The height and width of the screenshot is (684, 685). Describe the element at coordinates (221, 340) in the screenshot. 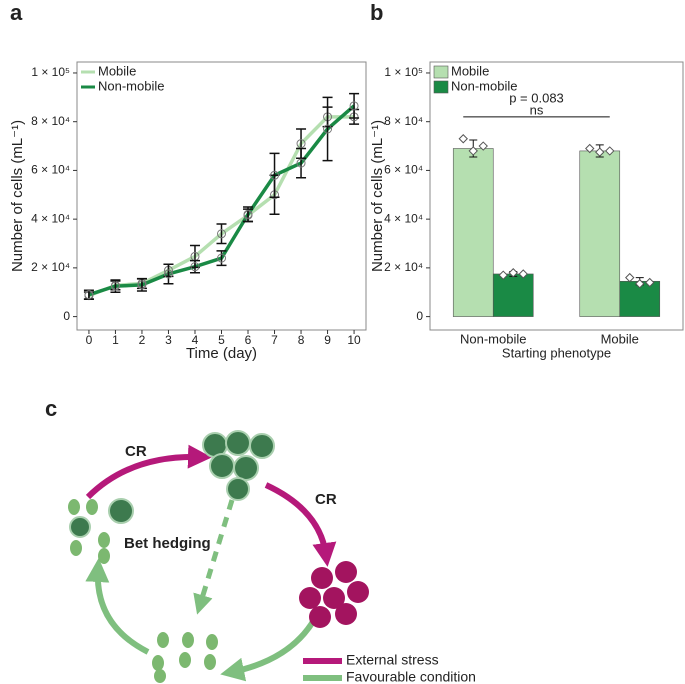

I see `x-tick-label: 5` at that location.